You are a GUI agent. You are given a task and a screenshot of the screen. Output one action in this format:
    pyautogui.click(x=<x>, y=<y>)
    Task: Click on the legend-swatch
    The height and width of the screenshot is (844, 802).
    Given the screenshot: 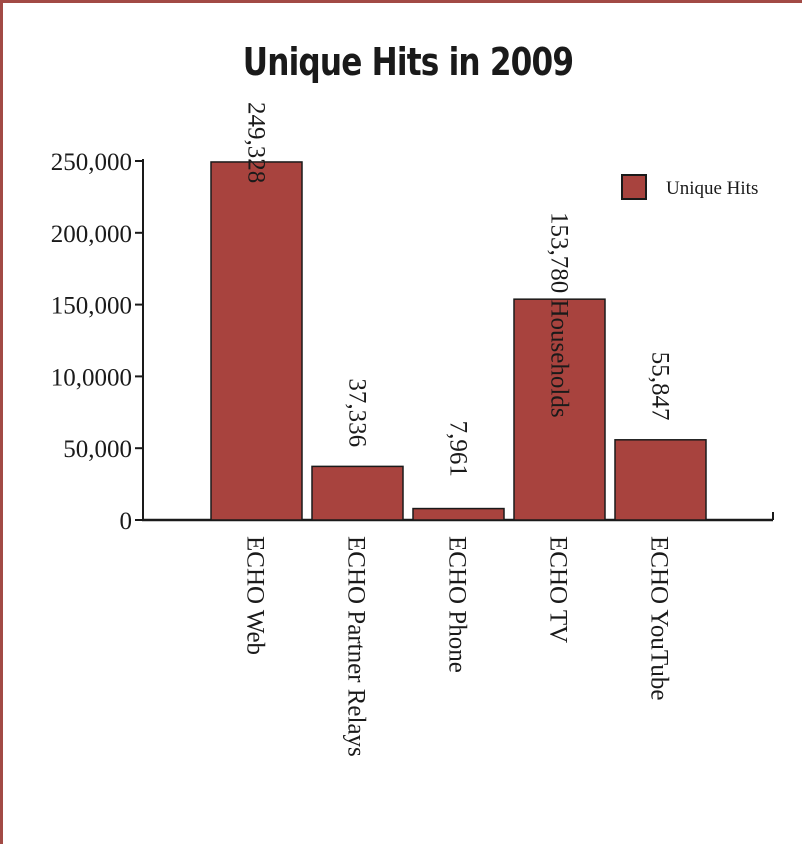 What is the action you would take?
    pyautogui.click(x=634, y=187)
    